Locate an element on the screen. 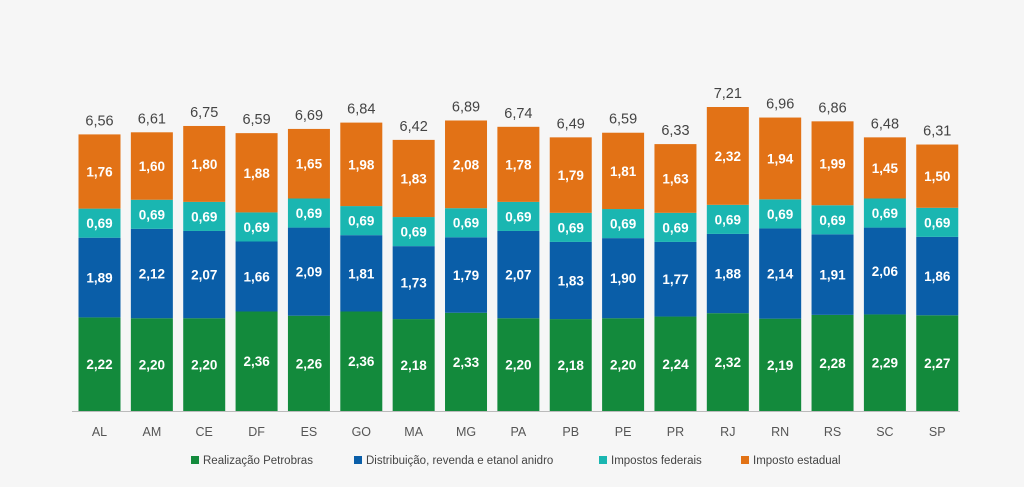 This screenshot has height=487, width=1024. bar-total-label: 6,31 is located at coordinates (937, 132).